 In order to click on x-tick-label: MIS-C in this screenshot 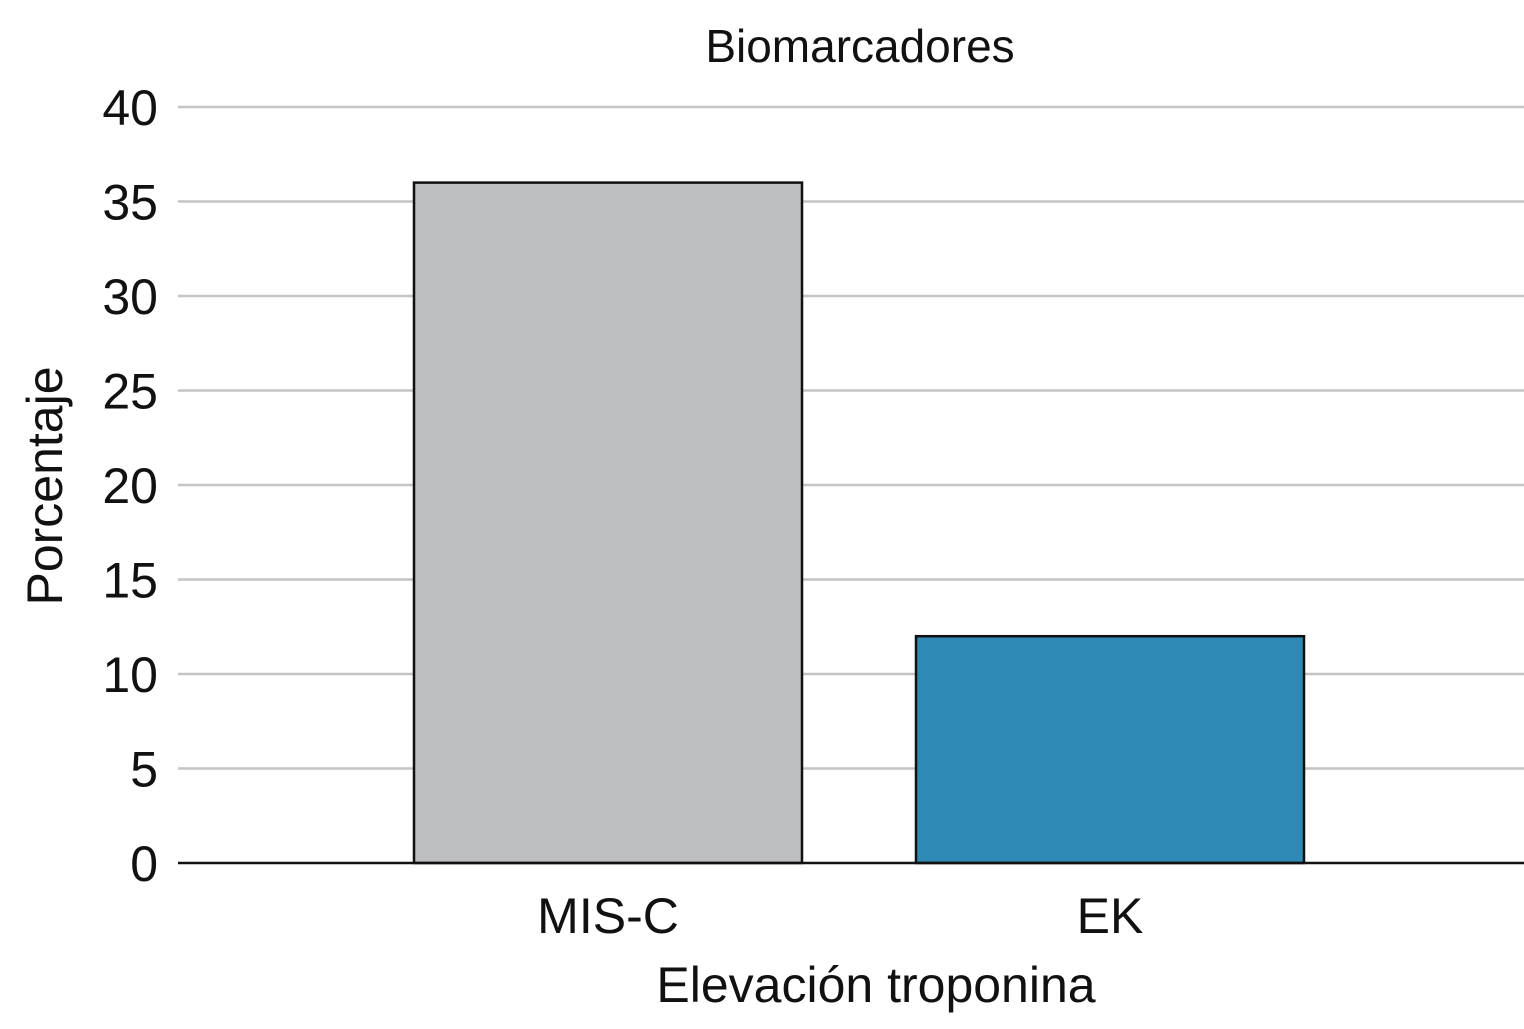, I will do `click(608, 916)`.